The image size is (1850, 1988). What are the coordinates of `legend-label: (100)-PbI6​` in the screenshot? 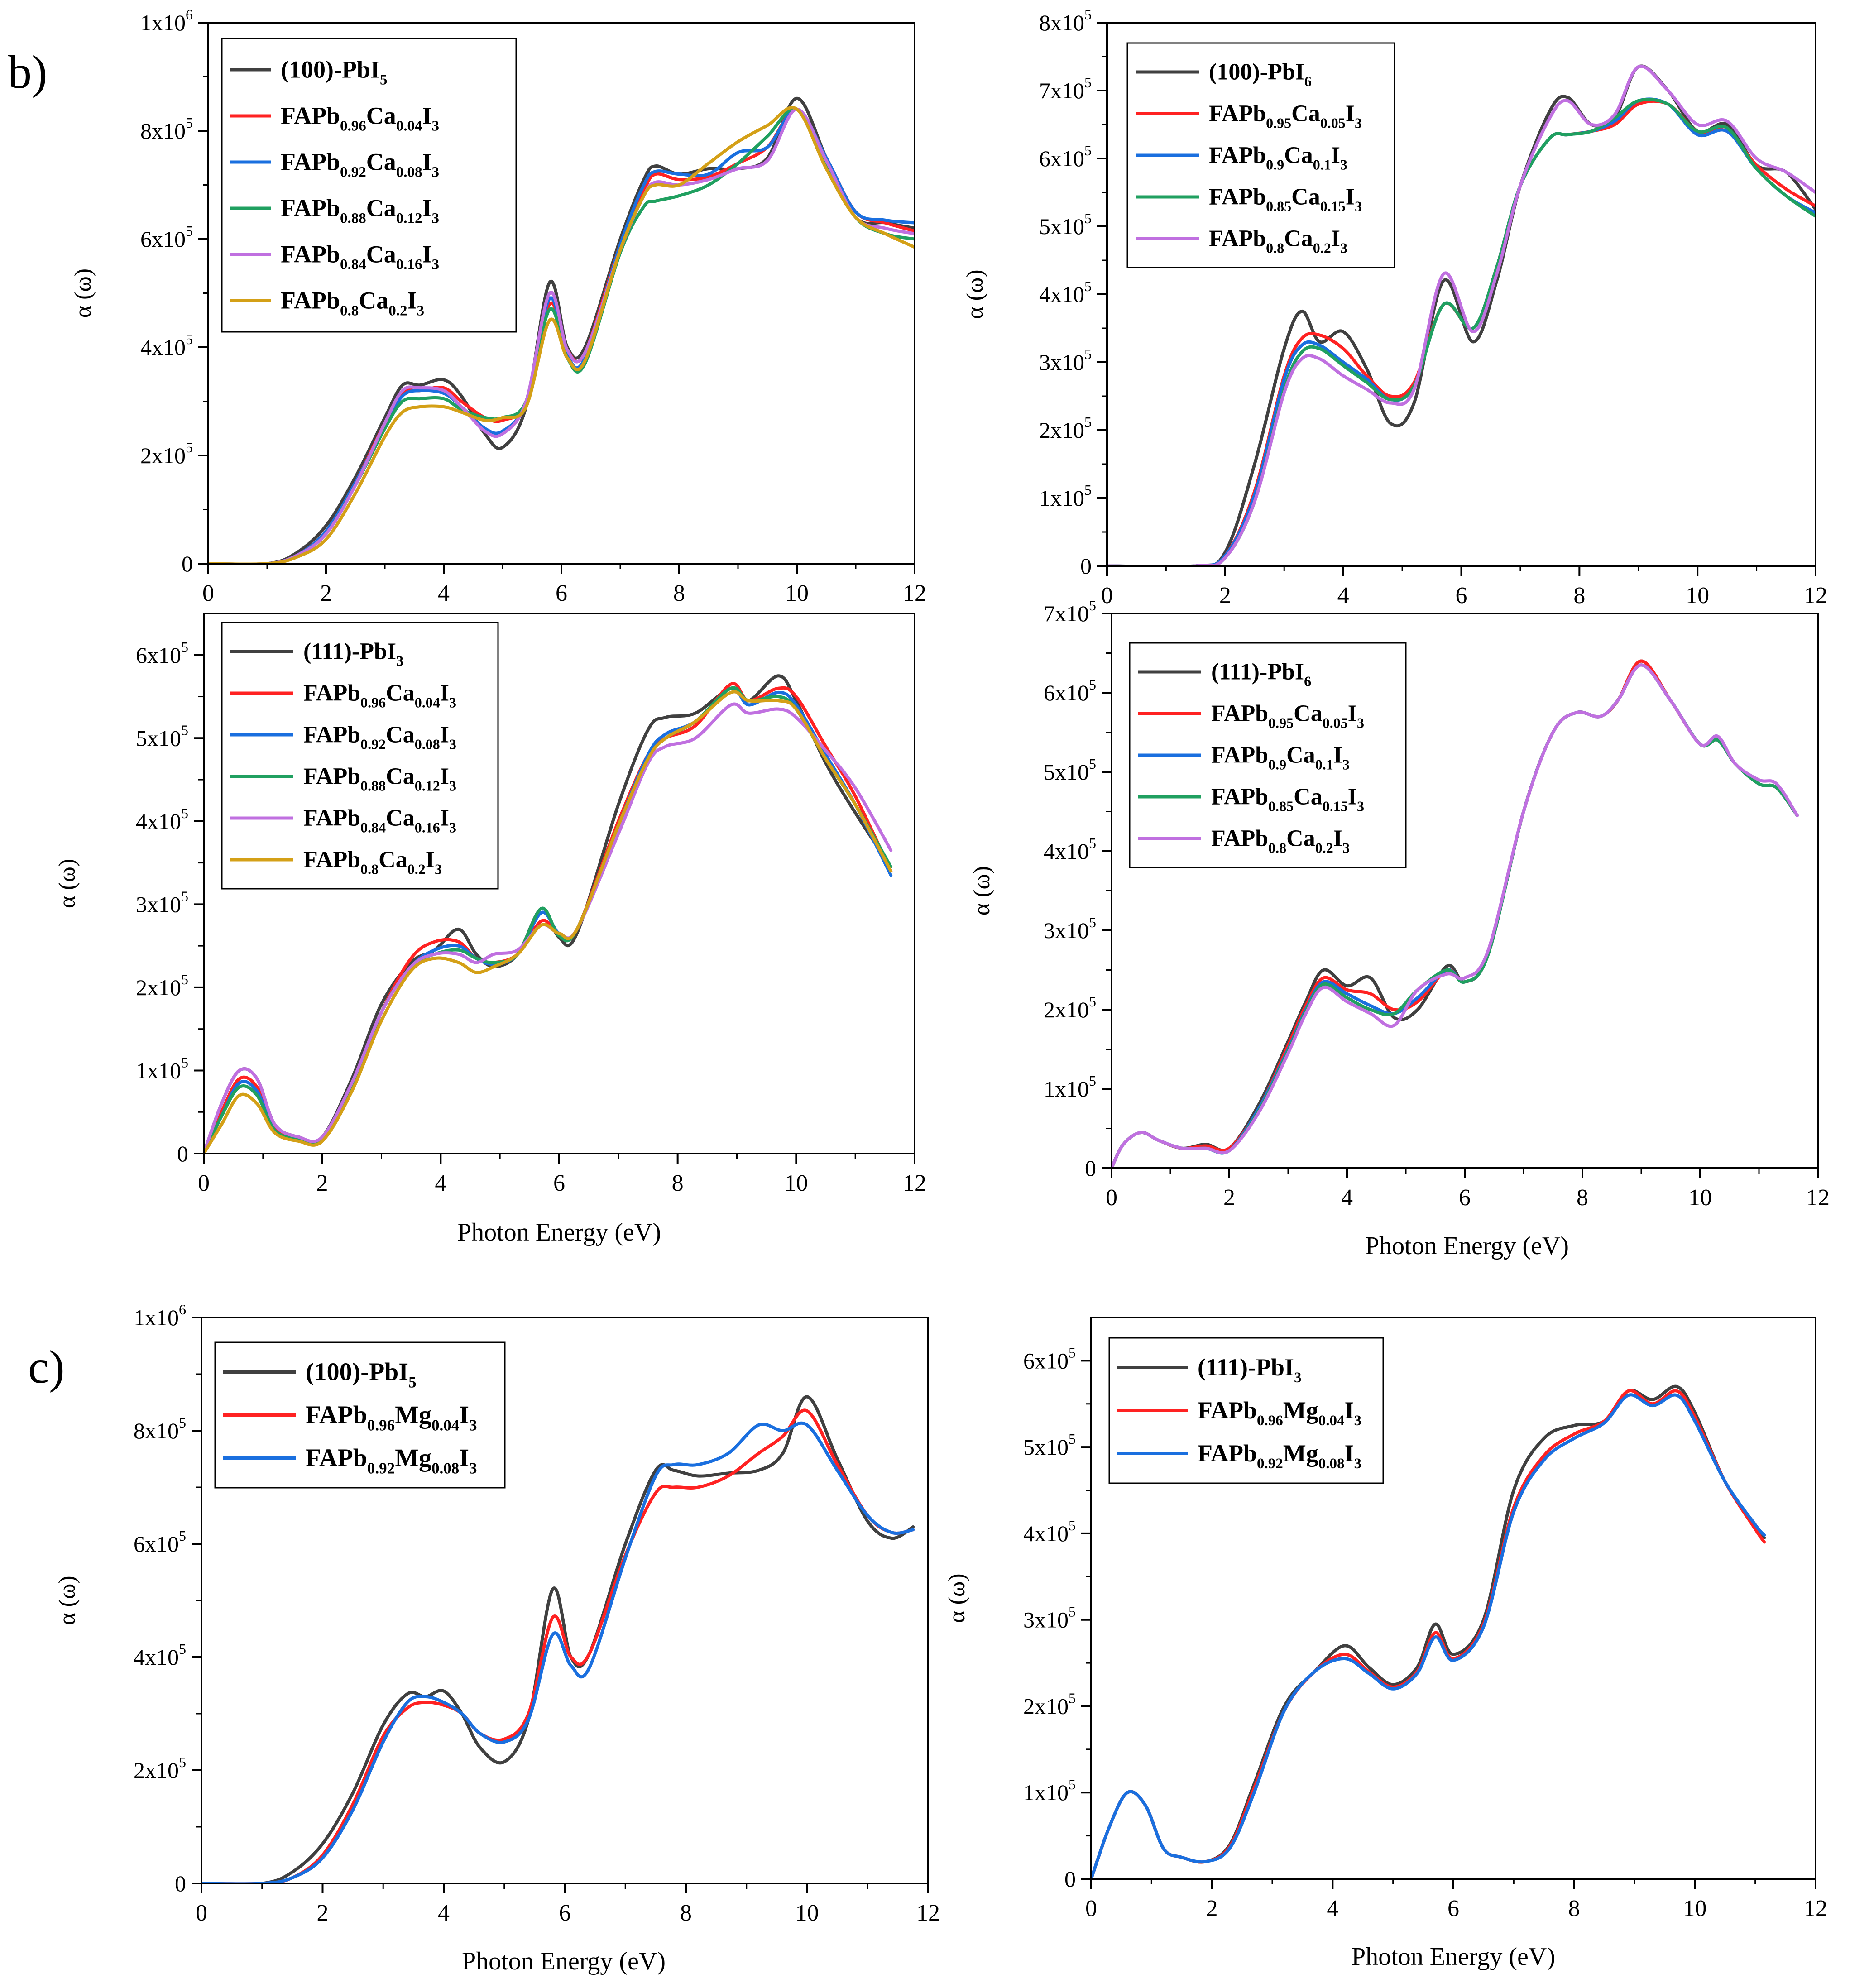 It's located at (1260, 74).